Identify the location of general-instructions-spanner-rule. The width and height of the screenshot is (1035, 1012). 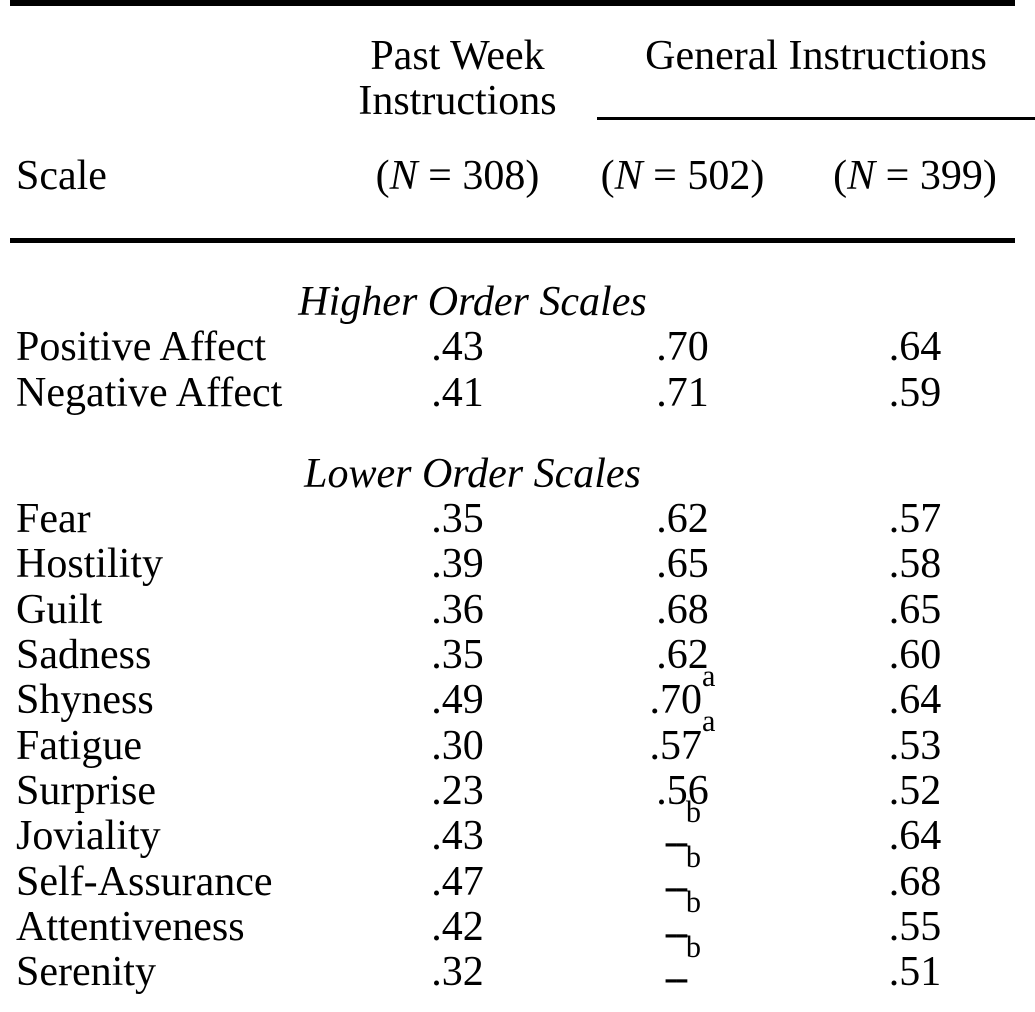
(816, 118).